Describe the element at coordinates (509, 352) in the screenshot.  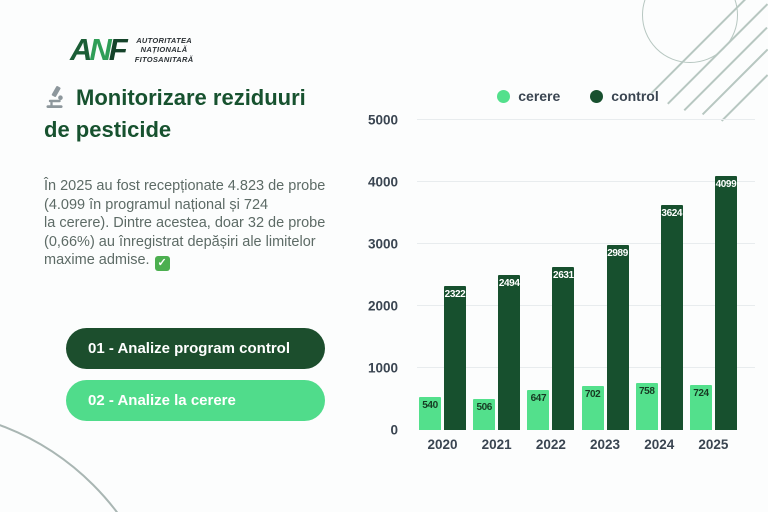
I see `bar-control-2021: 2494` at that location.